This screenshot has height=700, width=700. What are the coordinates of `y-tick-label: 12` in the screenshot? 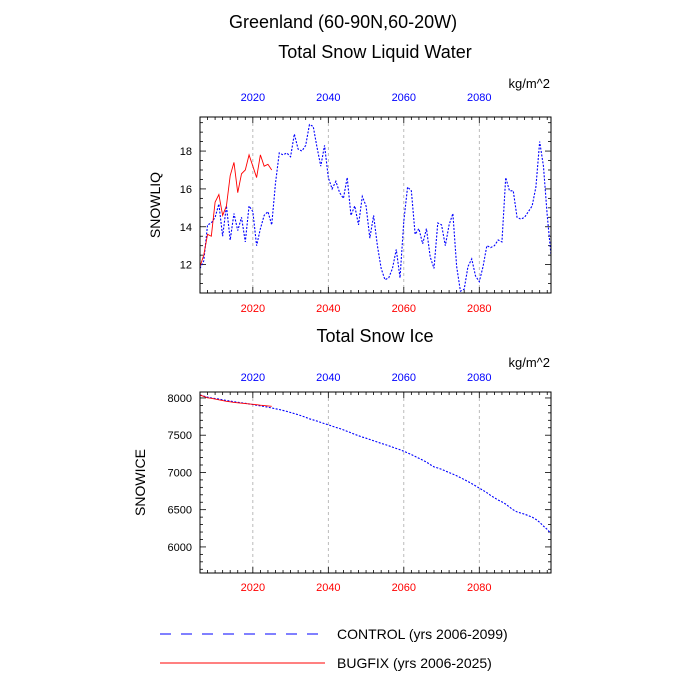 It's located at (186, 266).